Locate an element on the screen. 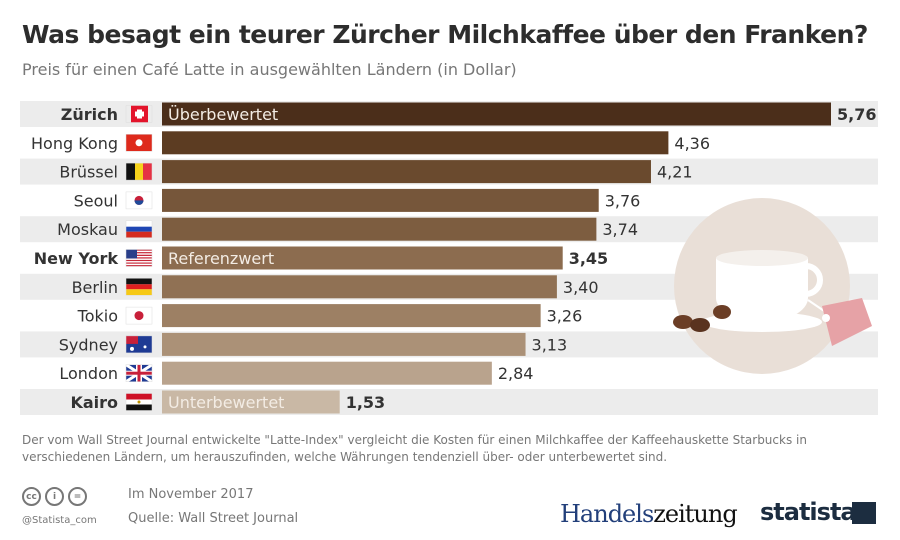  bar-row-seoul: Seoul 3,76 is located at coordinates (357, 200).